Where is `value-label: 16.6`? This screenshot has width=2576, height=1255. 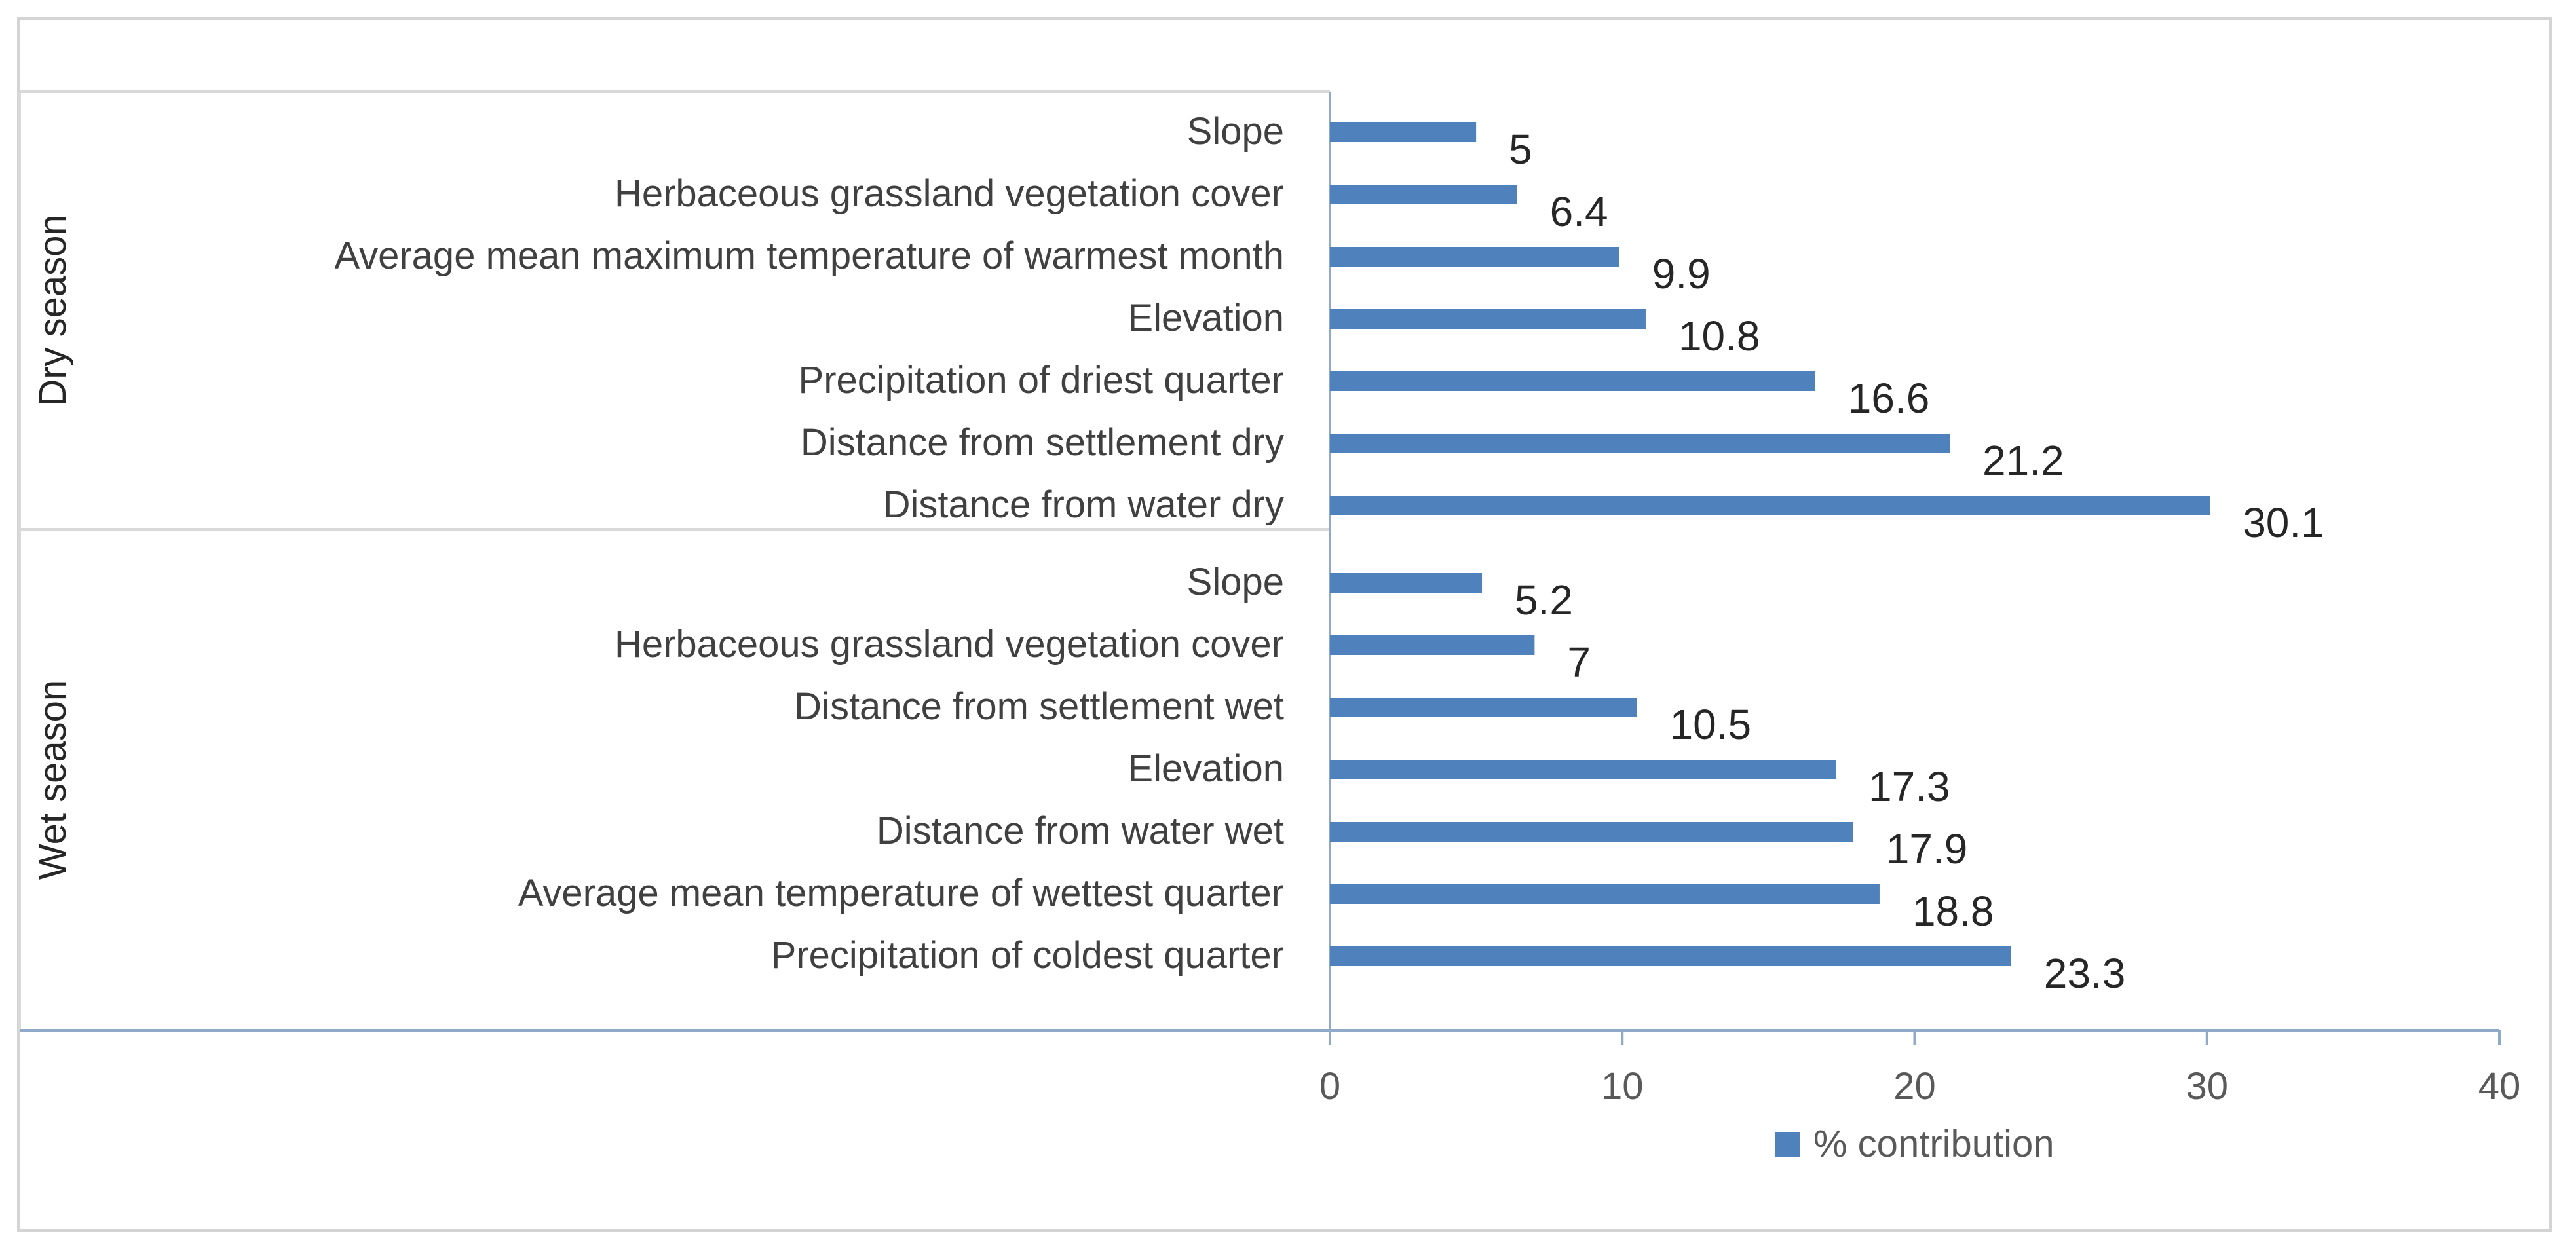 value-label: 16.6 is located at coordinates (1889, 398).